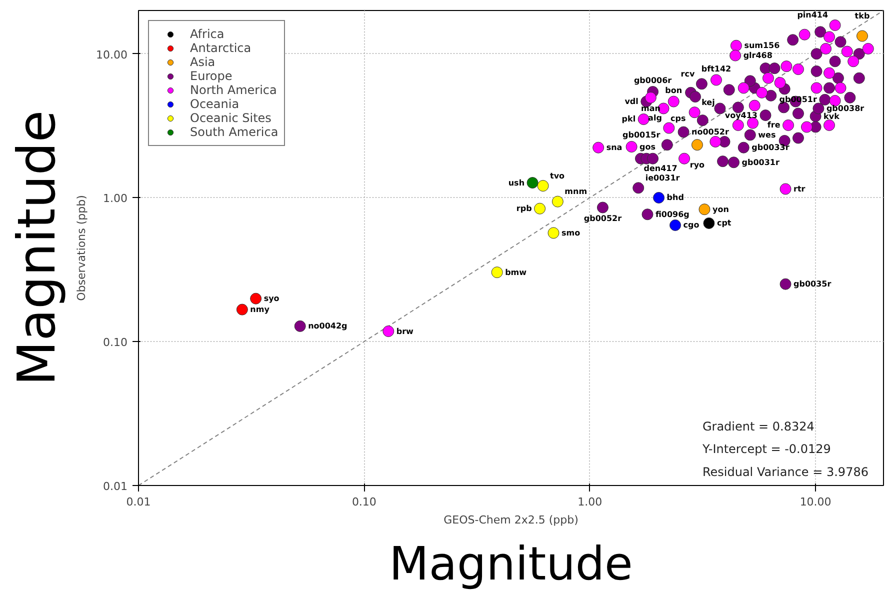  What do you see at coordinates (631, 101) in the screenshot?
I see `annotation: vdl` at bounding box center [631, 101].